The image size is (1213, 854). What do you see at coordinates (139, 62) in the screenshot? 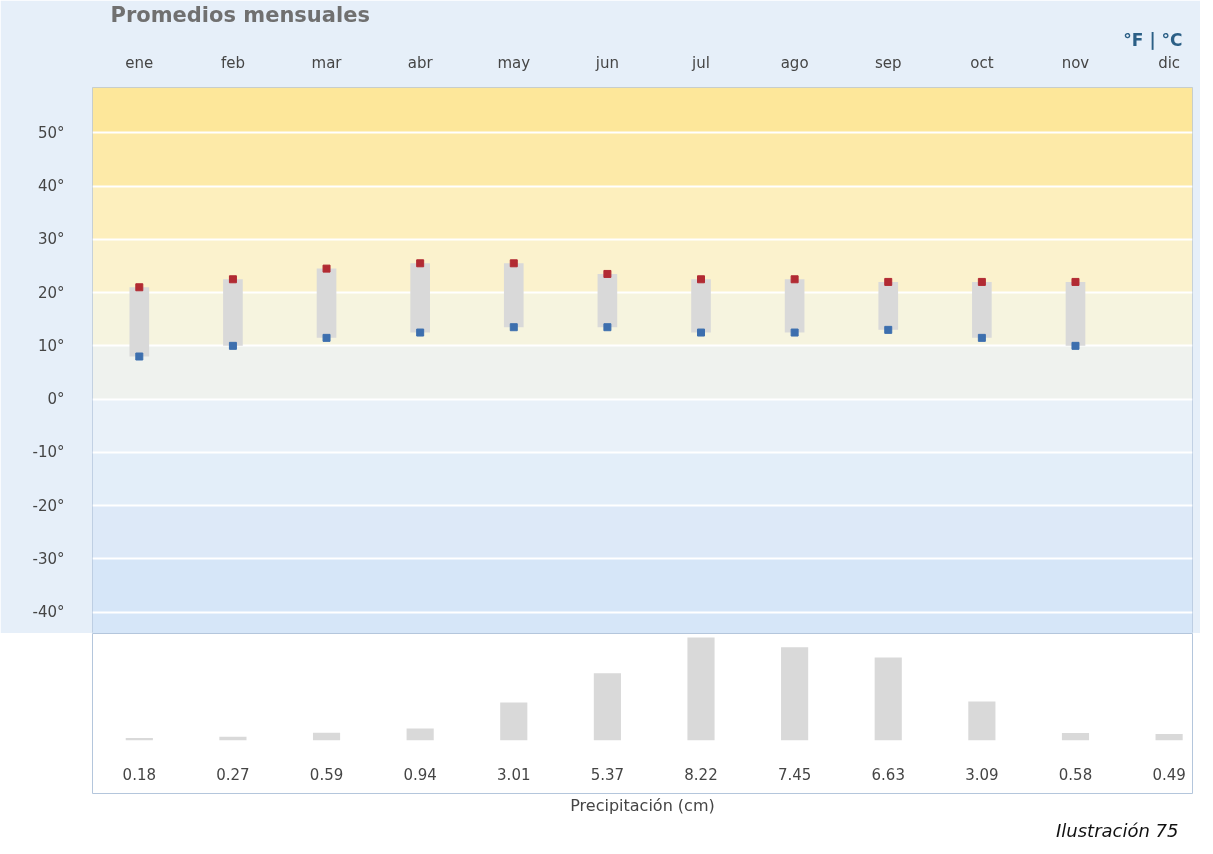
I see `x-tick-label: ene` at bounding box center [139, 62].